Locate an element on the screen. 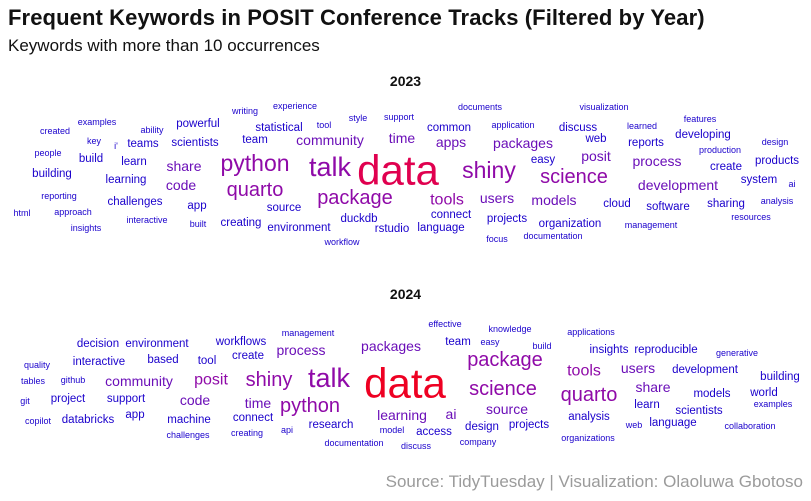 The height and width of the screenshot is (501, 811). word-2023-ability: ability is located at coordinates (152, 130).